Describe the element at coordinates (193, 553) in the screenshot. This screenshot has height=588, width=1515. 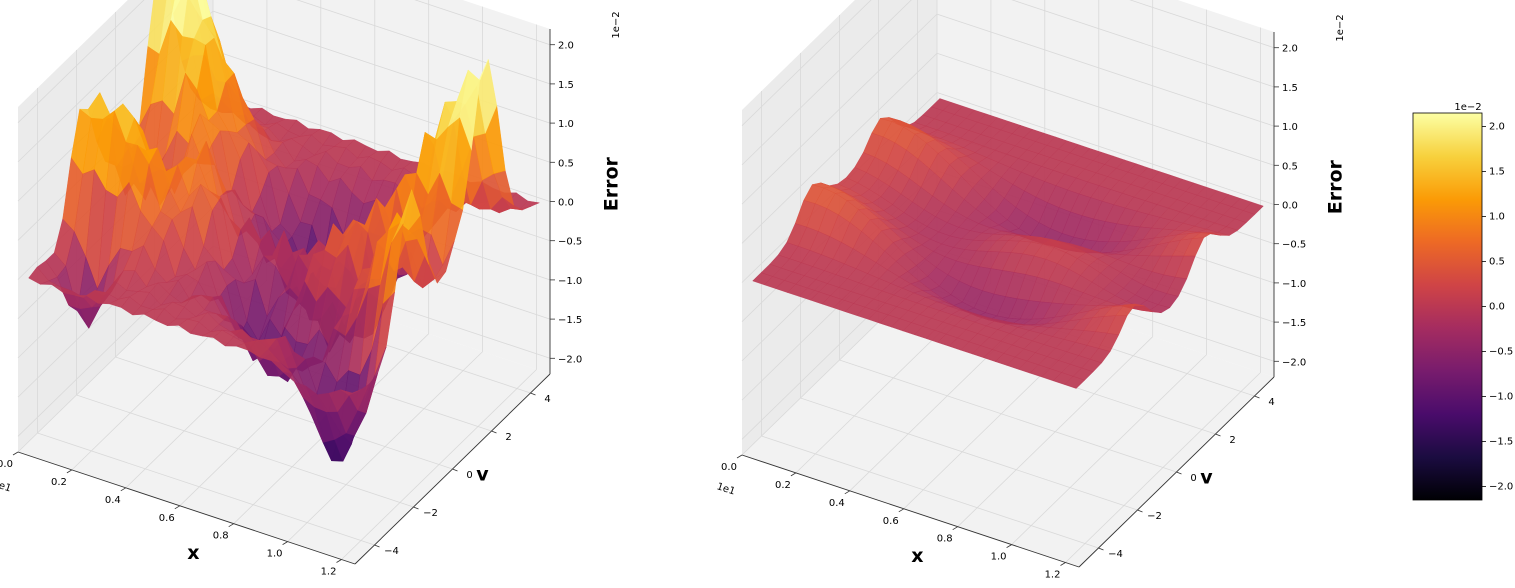
I see `x-axis-label: x` at that location.